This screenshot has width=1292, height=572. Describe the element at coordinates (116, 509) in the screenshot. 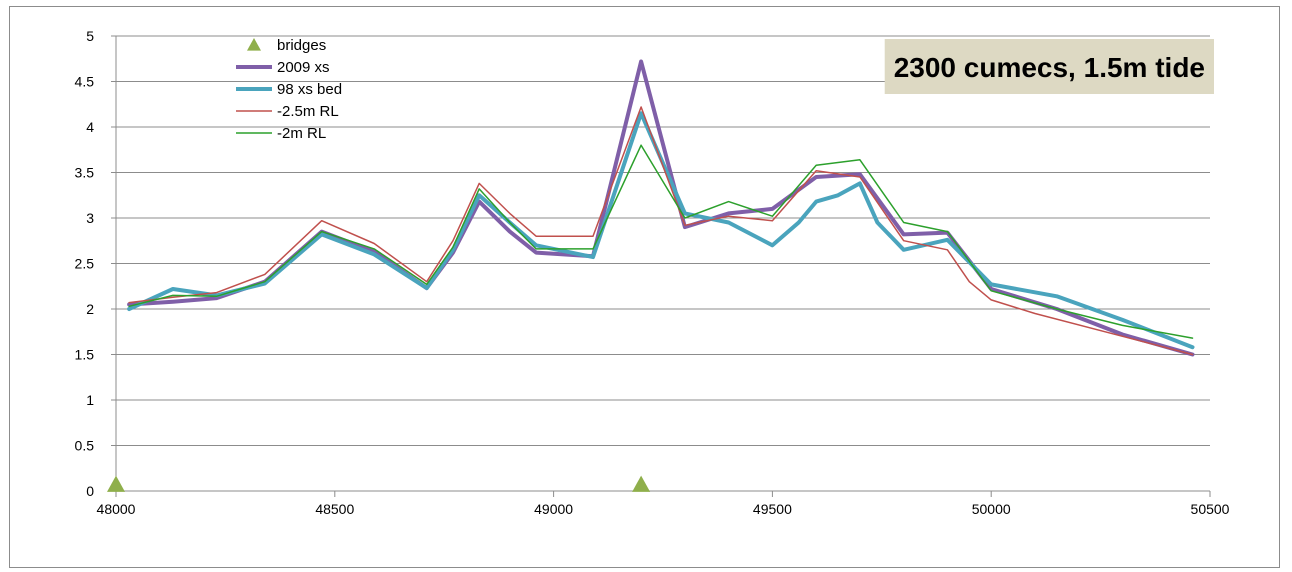

I see `x-tick-label: 48000` at that location.